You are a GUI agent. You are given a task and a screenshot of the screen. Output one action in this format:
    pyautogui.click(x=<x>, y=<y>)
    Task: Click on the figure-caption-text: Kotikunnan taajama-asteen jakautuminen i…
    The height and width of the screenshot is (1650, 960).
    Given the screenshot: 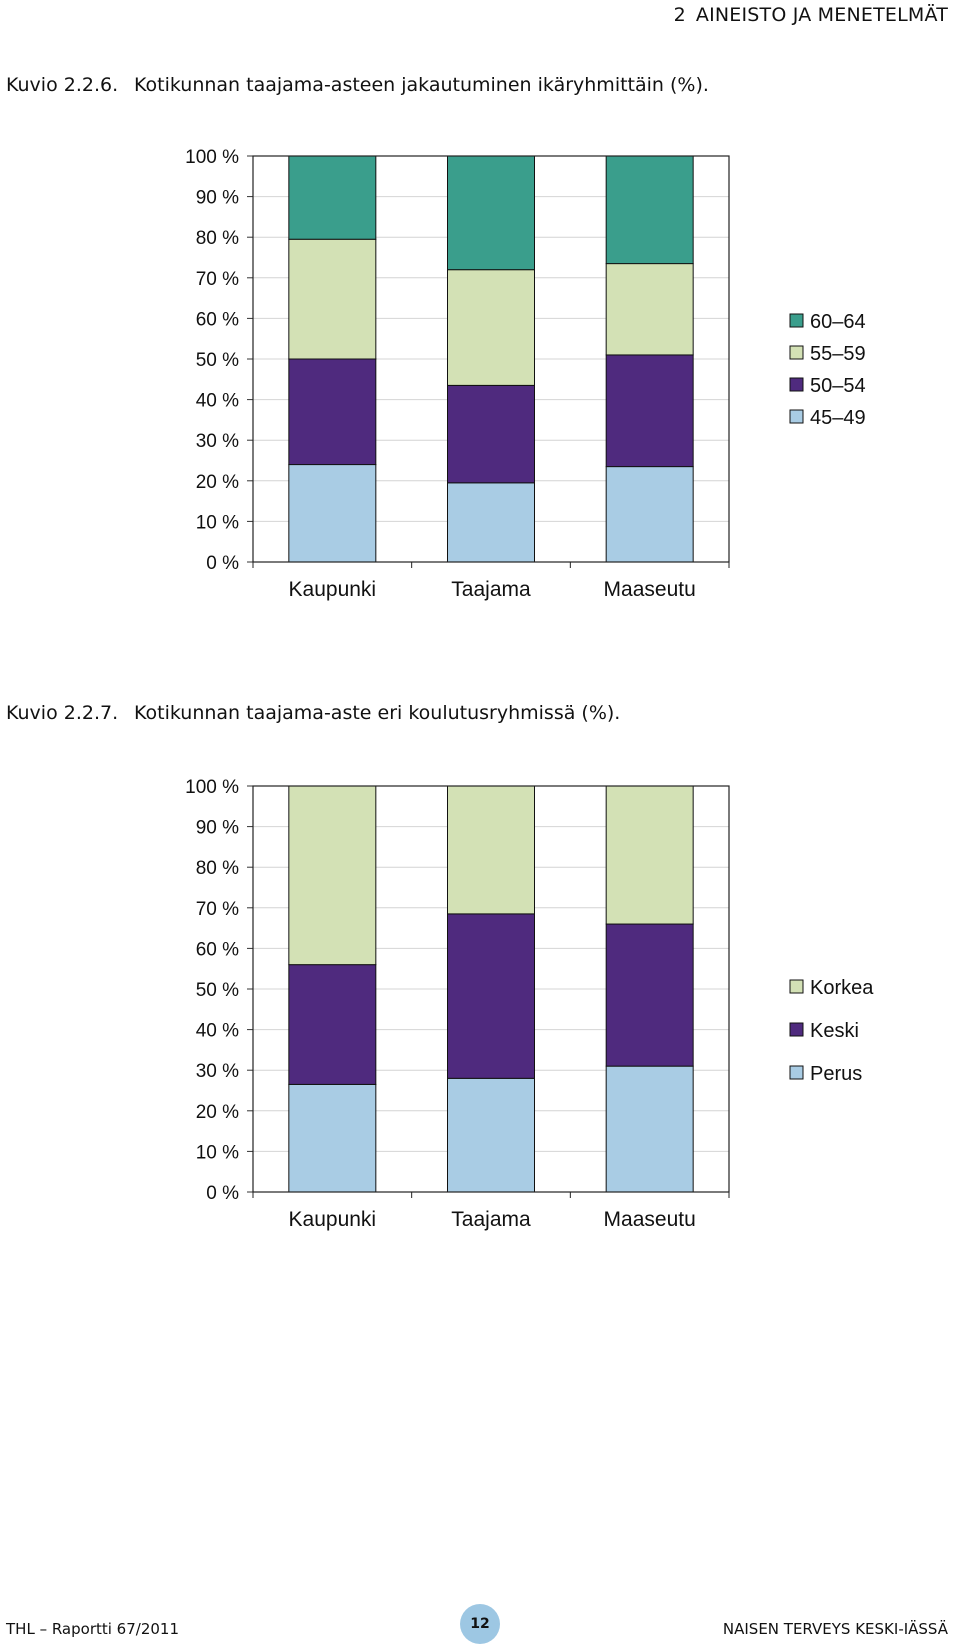 What is the action you would take?
    pyautogui.click(x=421, y=85)
    